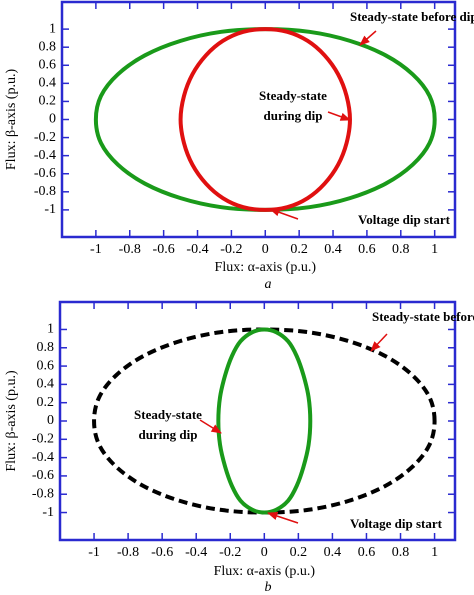  I want to click on caption: b, so click(268, 587).